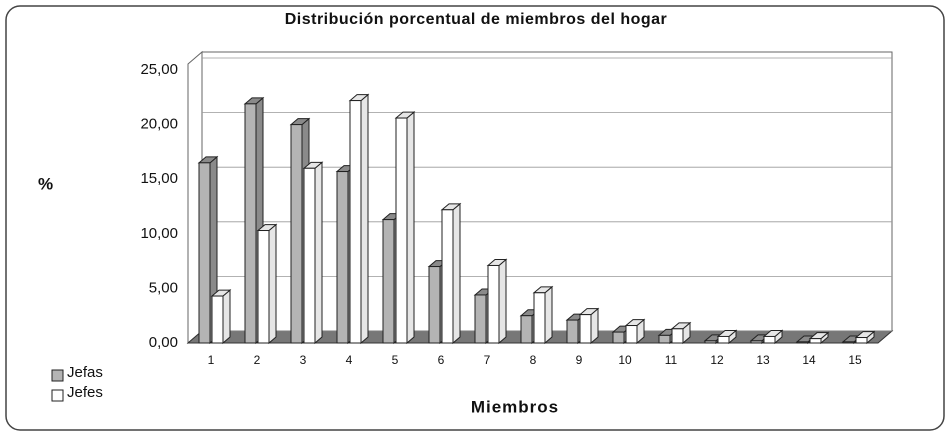 Image resolution: width=951 pixels, height=436 pixels. What do you see at coordinates (85, 392) in the screenshot?
I see `legend-label: Jefes` at bounding box center [85, 392].